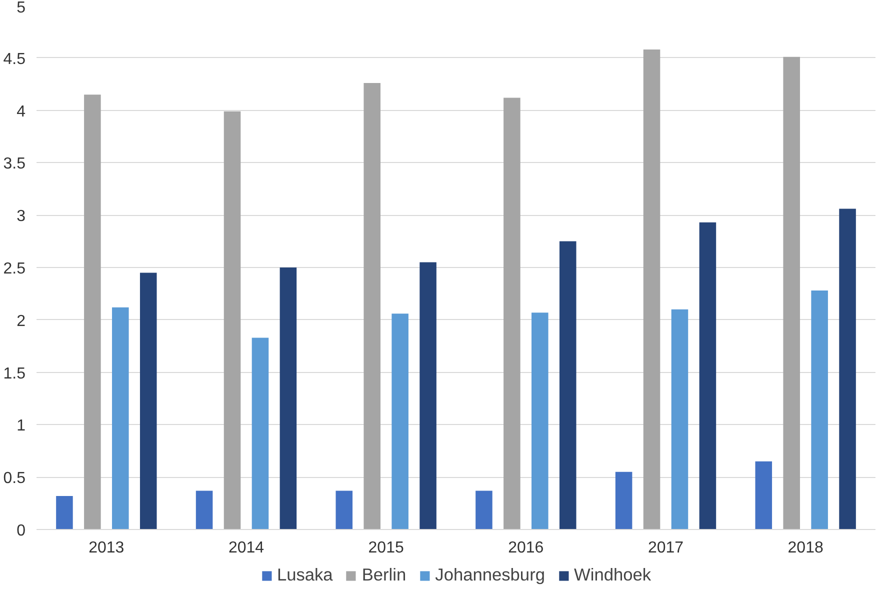 This screenshot has height=608, width=887. I want to click on legend-label: Berlin, so click(384, 575).